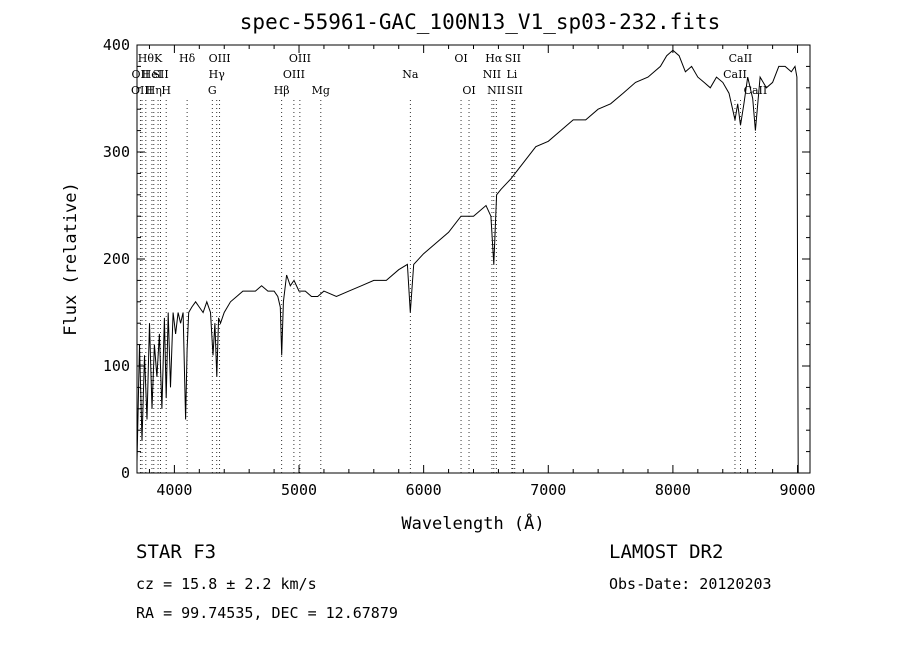  What do you see at coordinates (673, 490) in the screenshot?
I see `x-tick-label: 8000` at bounding box center [673, 490].